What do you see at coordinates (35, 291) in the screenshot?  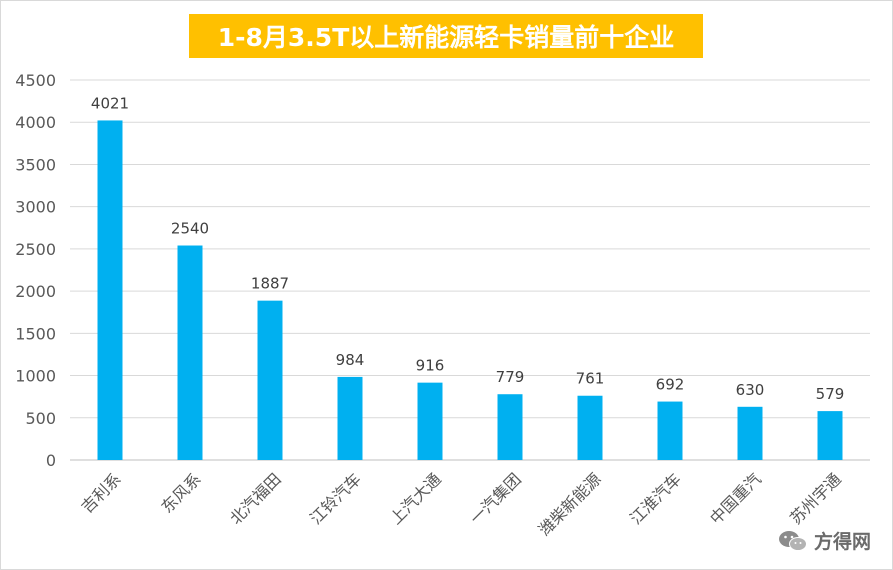 I see `y-tick-label: 2000` at bounding box center [35, 291].